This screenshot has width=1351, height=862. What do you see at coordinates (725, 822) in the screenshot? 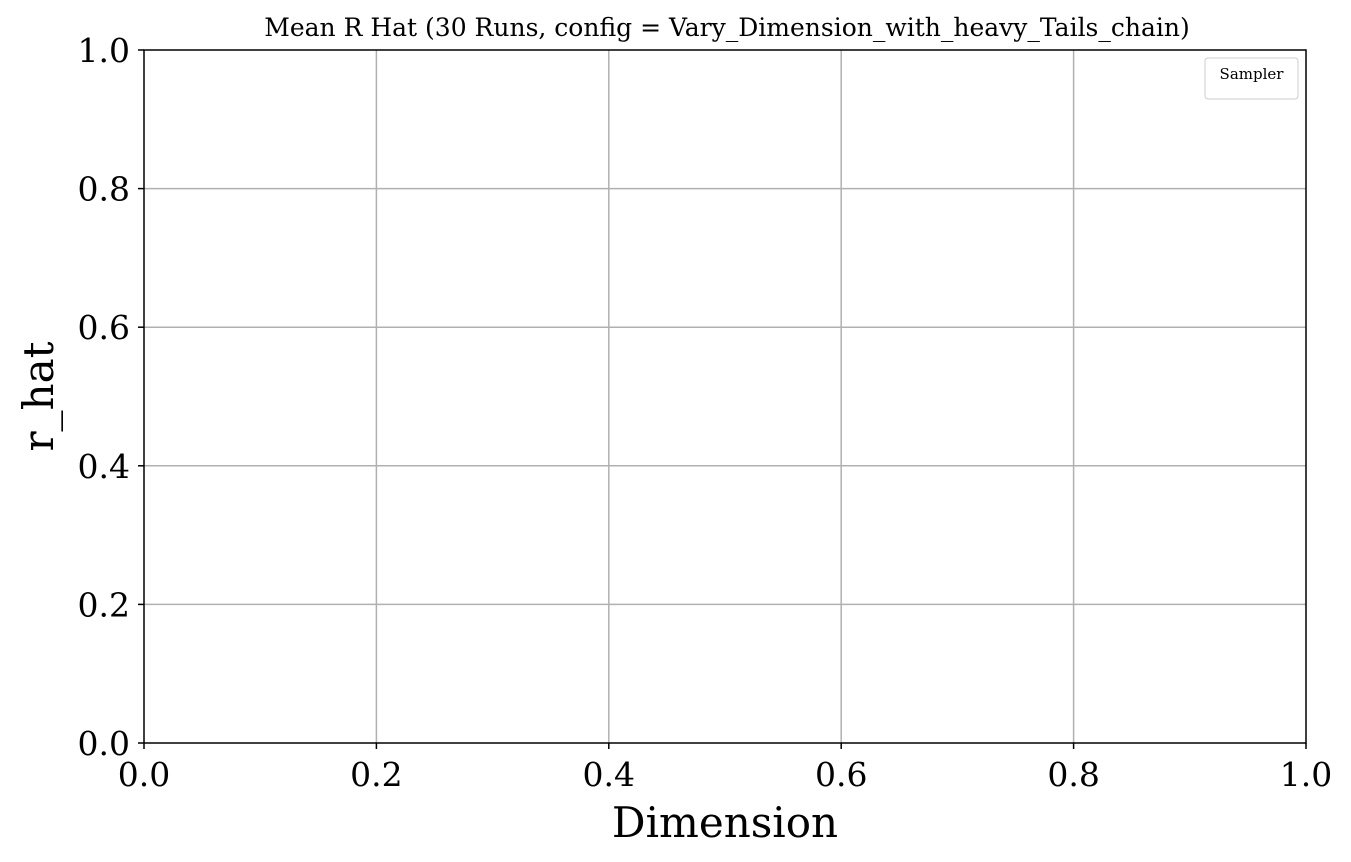
I see `x-axis-label: Dimension` at bounding box center [725, 822].